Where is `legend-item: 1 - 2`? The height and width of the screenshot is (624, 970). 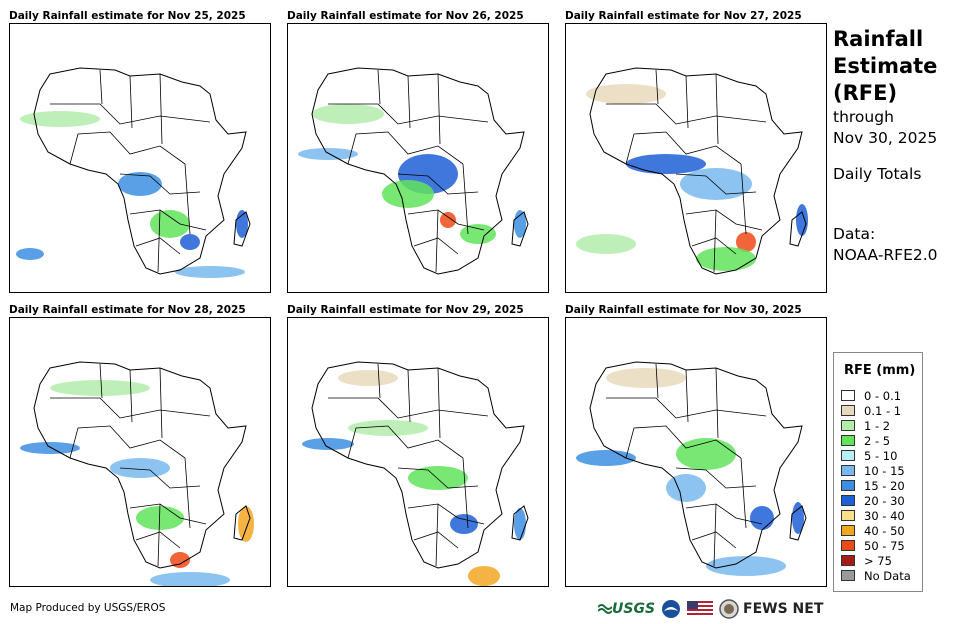 legend-item: 1 - 2 is located at coordinates (865, 425).